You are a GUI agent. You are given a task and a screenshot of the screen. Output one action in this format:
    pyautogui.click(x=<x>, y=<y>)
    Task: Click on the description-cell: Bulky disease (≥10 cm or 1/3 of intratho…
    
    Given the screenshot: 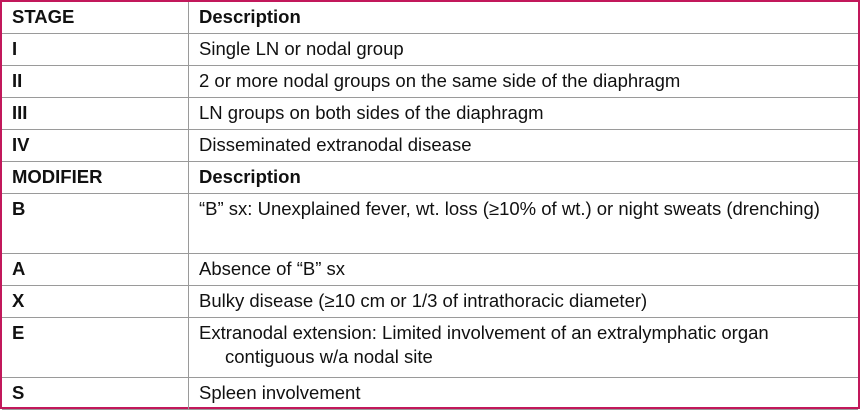 What is the action you would take?
    pyautogui.click(x=523, y=301)
    